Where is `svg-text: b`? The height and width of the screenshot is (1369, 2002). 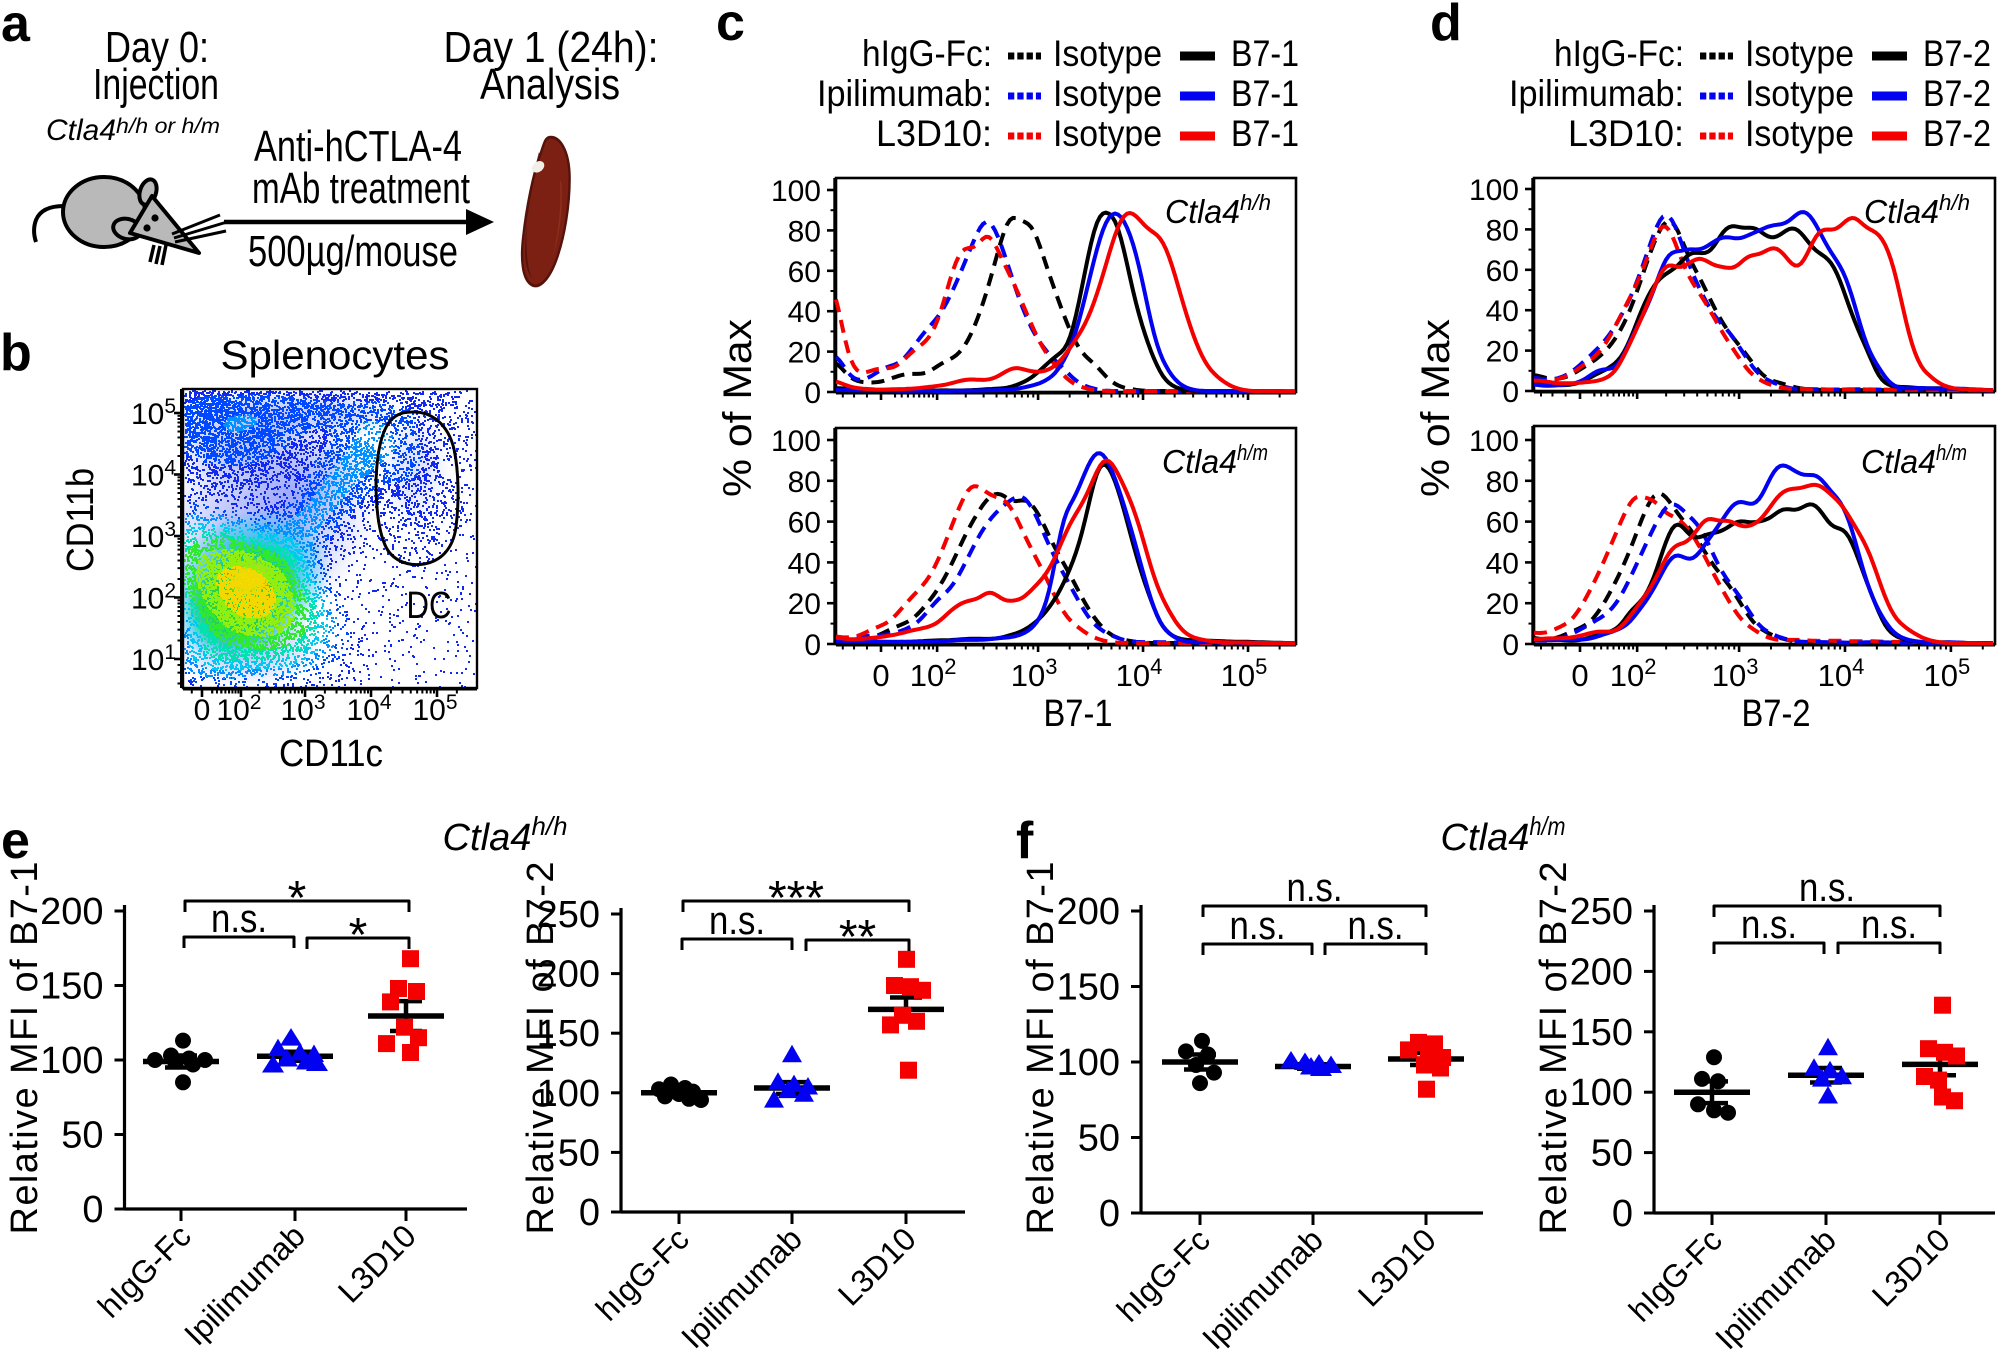
svg-text: b is located at coordinates (16, 353).